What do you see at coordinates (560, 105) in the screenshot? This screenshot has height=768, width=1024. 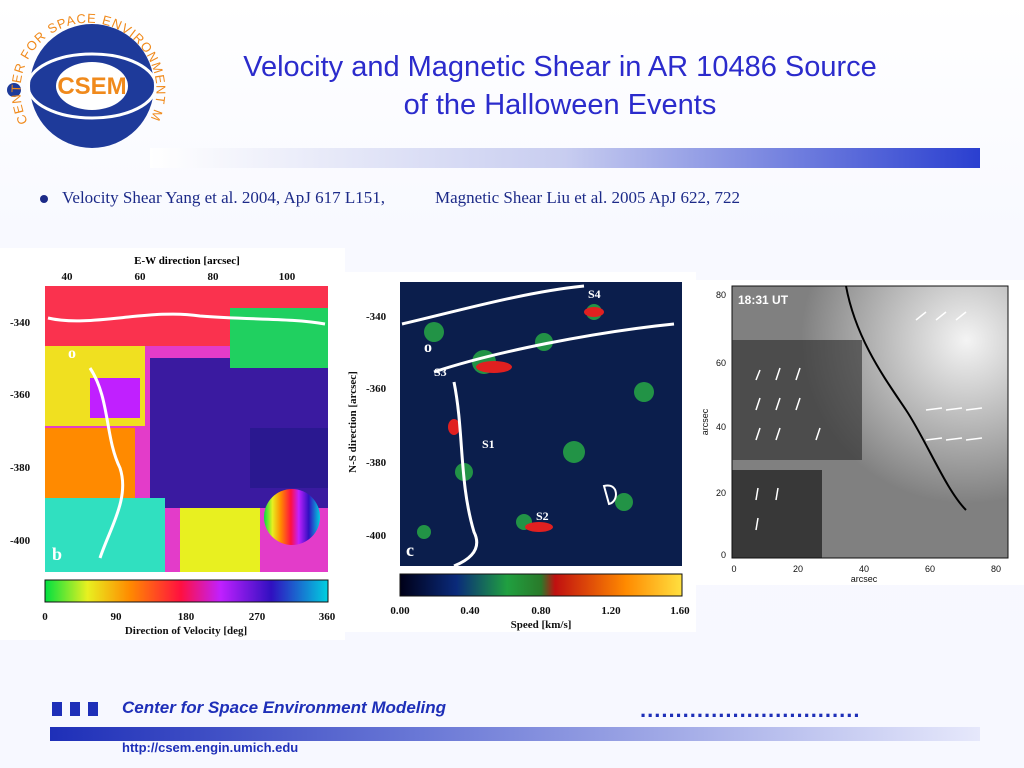 I see `title-line-2: of the Halloween Events` at bounding box center [560, 105].